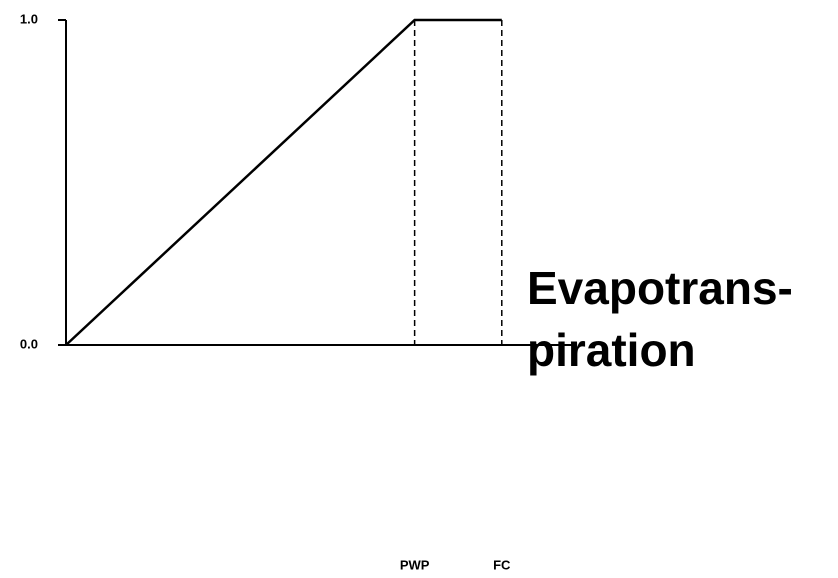 Image resolution: width=838 pixels, height=578 pixels. Describe the element at coordinates (611, 350) in the screenshot. I see `annotation: piration` at that location.